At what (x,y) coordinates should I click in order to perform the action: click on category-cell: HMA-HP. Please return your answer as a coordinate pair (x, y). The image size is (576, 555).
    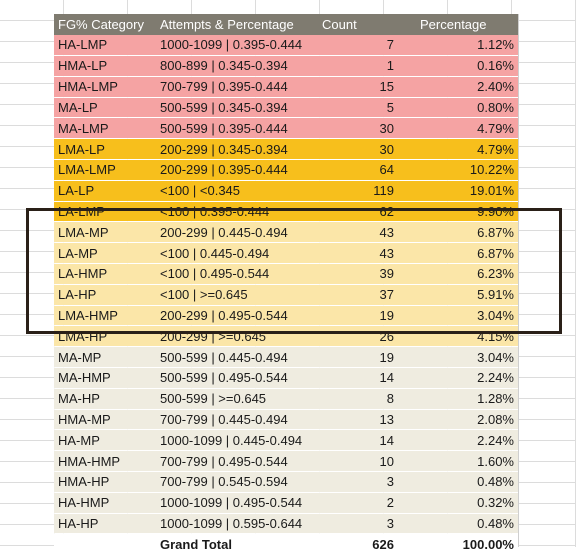
    Looking at the image, I should click on (105, 482).